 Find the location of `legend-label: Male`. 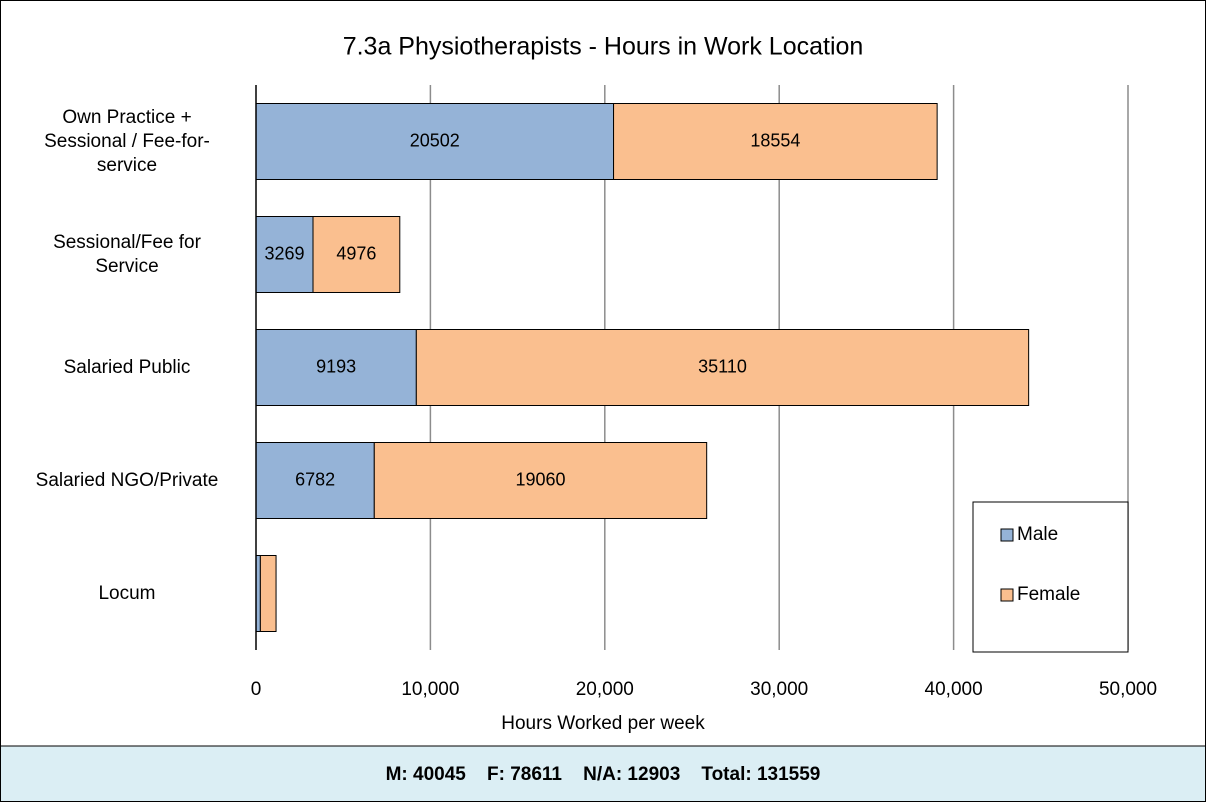

legend-label: Male is located at coordinates (1037, 534).